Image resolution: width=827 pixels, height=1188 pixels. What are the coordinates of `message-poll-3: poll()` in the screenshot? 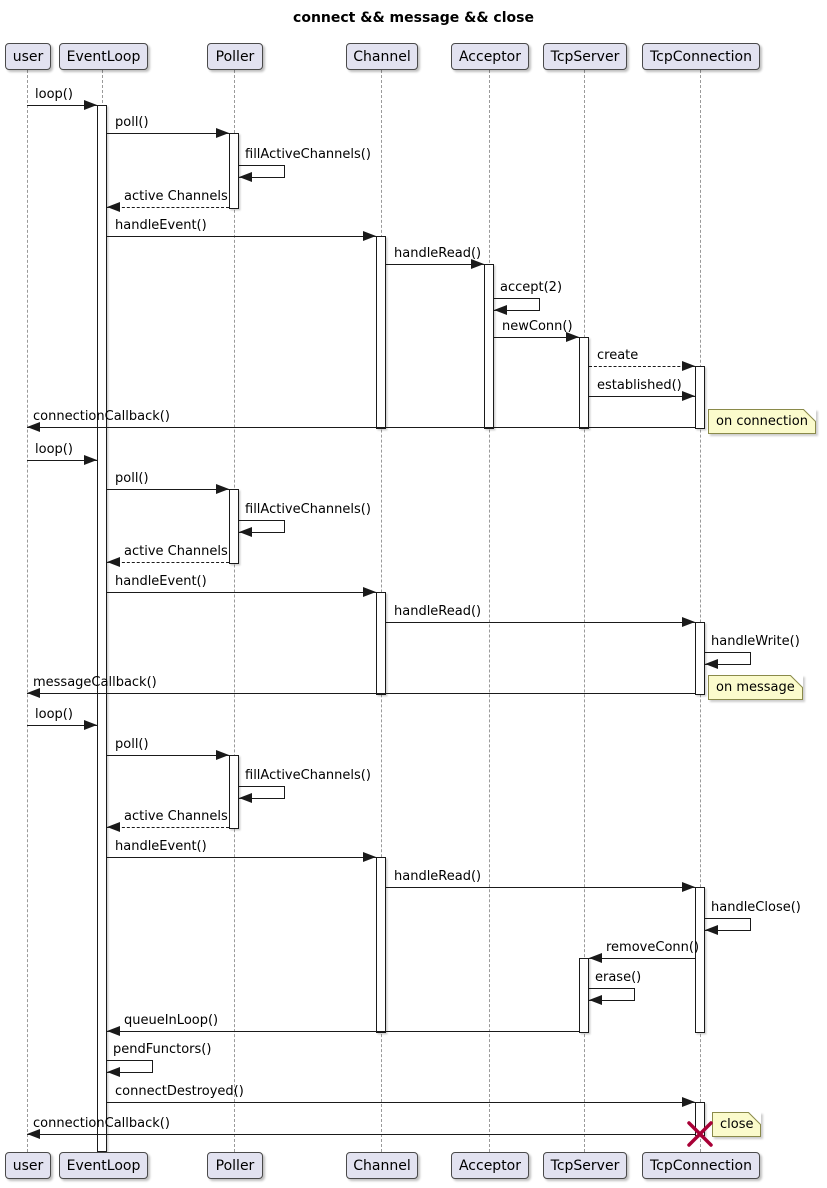 It's located at (168, 749).